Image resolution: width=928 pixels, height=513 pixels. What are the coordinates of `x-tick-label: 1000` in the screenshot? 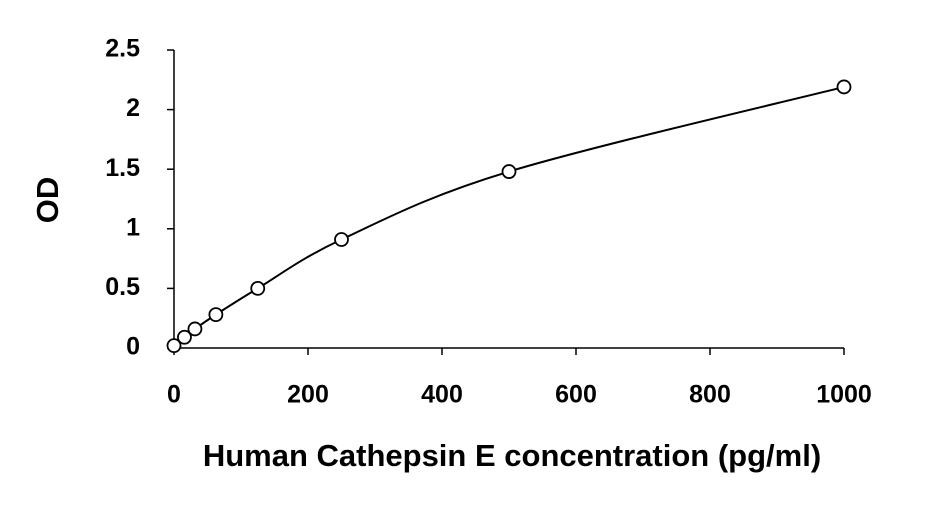 It's located at (844, 395).